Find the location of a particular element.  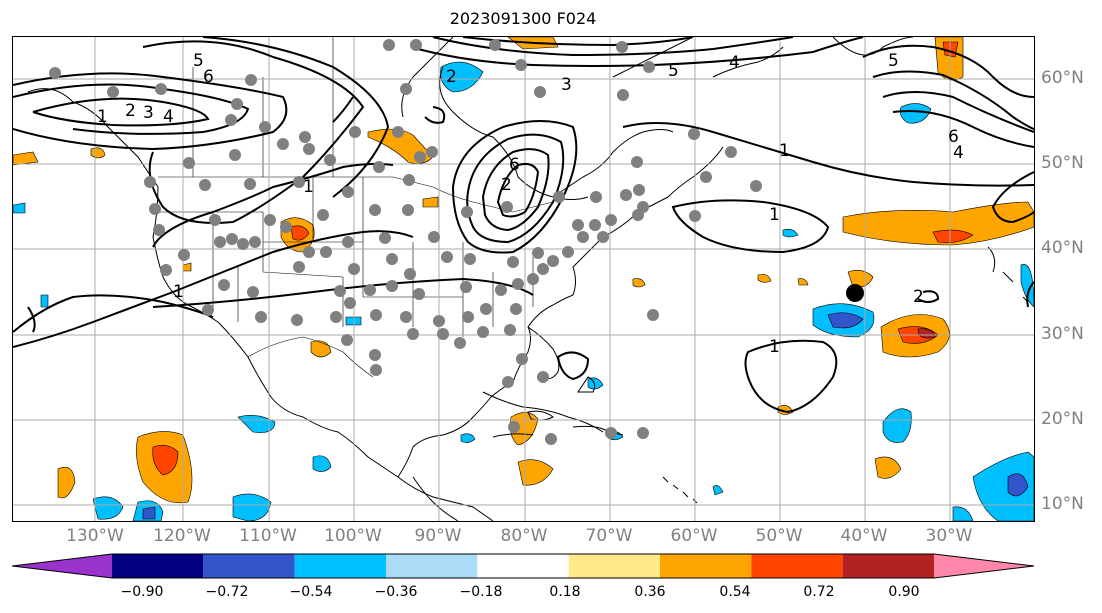

lat-label: 60°N is located at coordinates (1062, 78).